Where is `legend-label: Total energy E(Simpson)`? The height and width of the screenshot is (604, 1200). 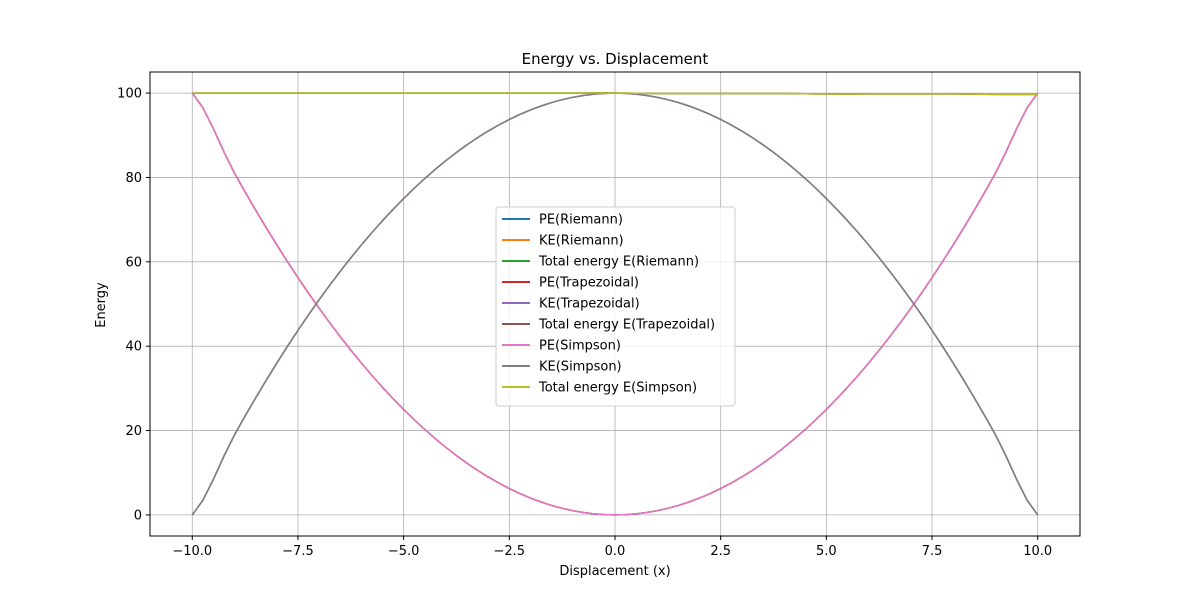 legend-label: Total energy E(Simpson) is located at coordinates (617, 388).